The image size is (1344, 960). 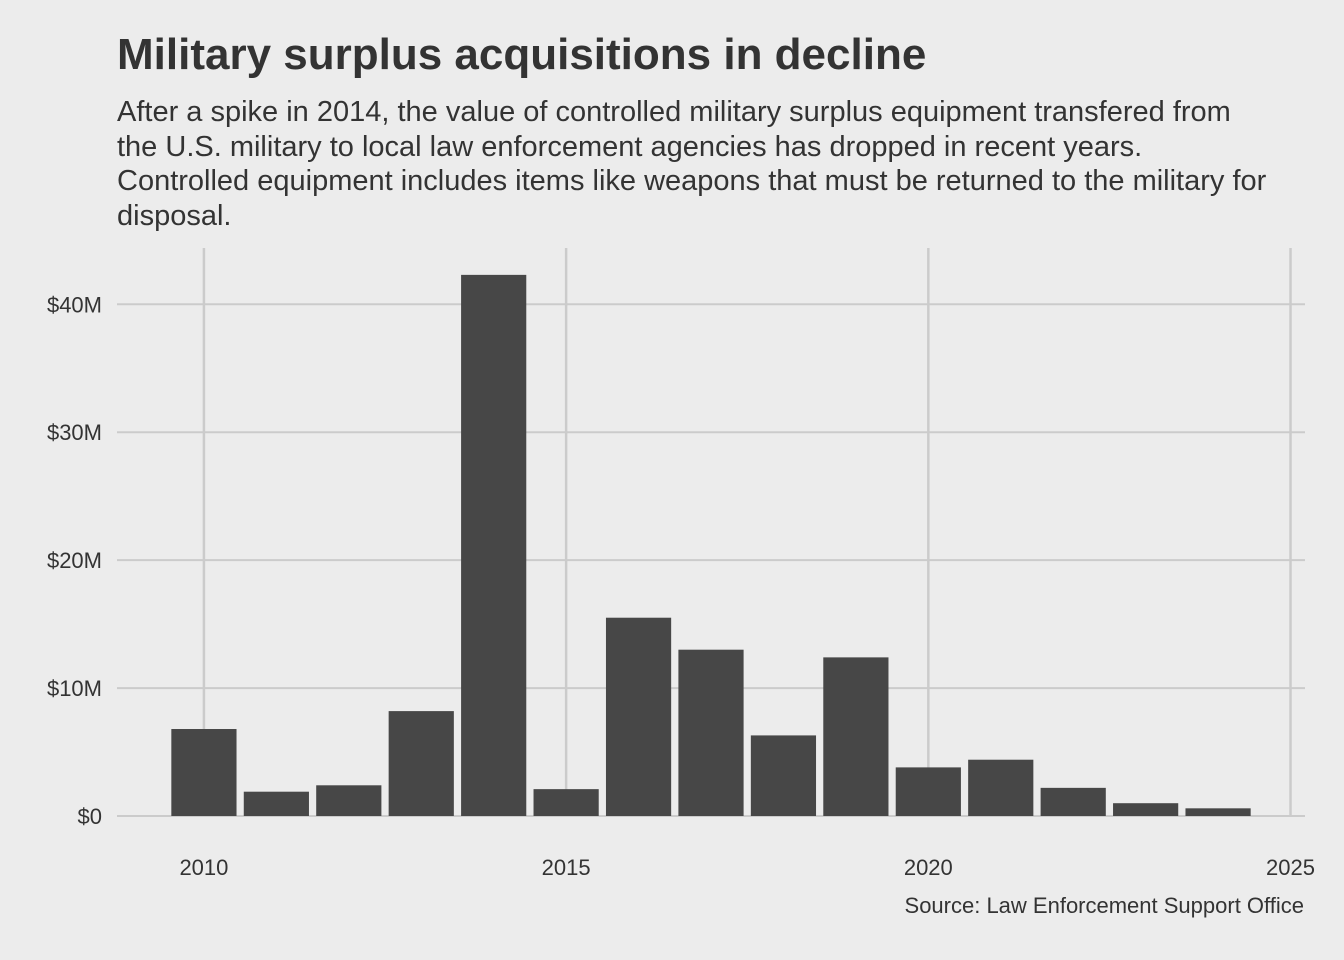 I want to click on bar-2012, so click(x=349, y=800).